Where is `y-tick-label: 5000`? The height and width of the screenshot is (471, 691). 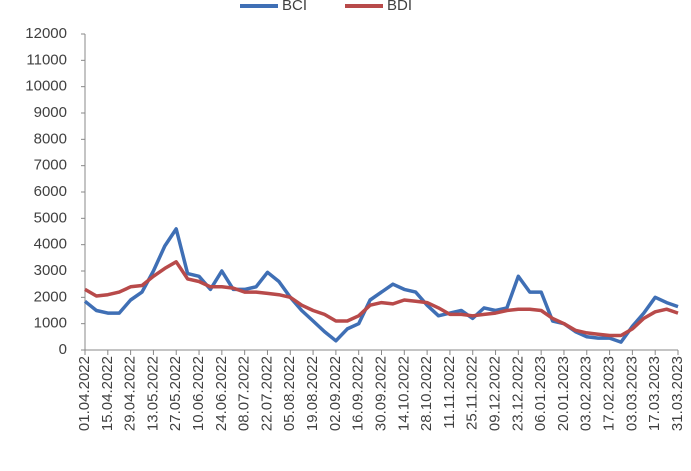 y-tick-label: 5000 is located at coordinates (50, 217).